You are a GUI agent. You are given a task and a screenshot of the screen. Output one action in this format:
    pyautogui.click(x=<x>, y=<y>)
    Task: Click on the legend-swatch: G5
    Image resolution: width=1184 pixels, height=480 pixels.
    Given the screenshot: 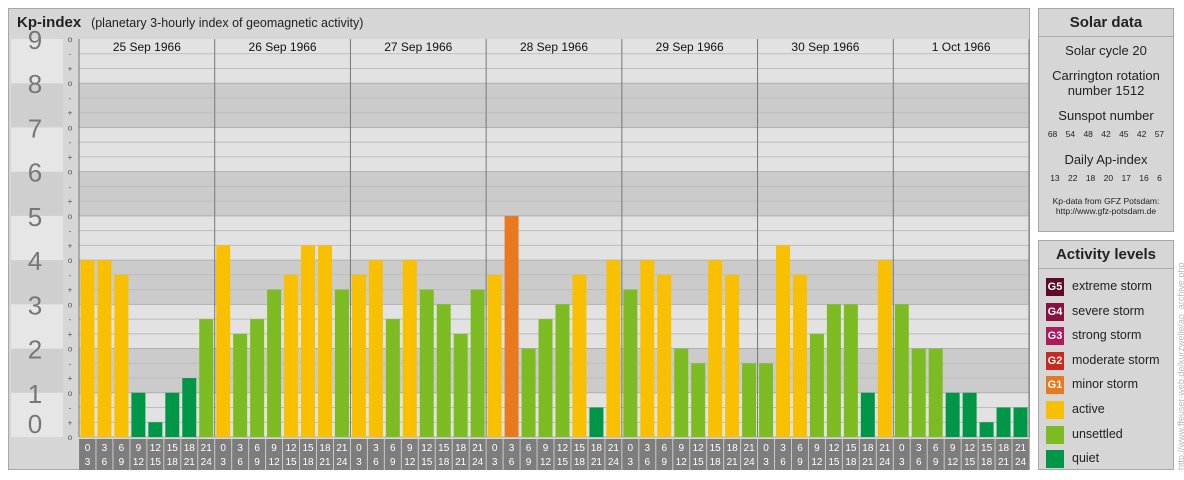 What is the action you would take?
    pyautogui.click(x=1055, y=287)
    